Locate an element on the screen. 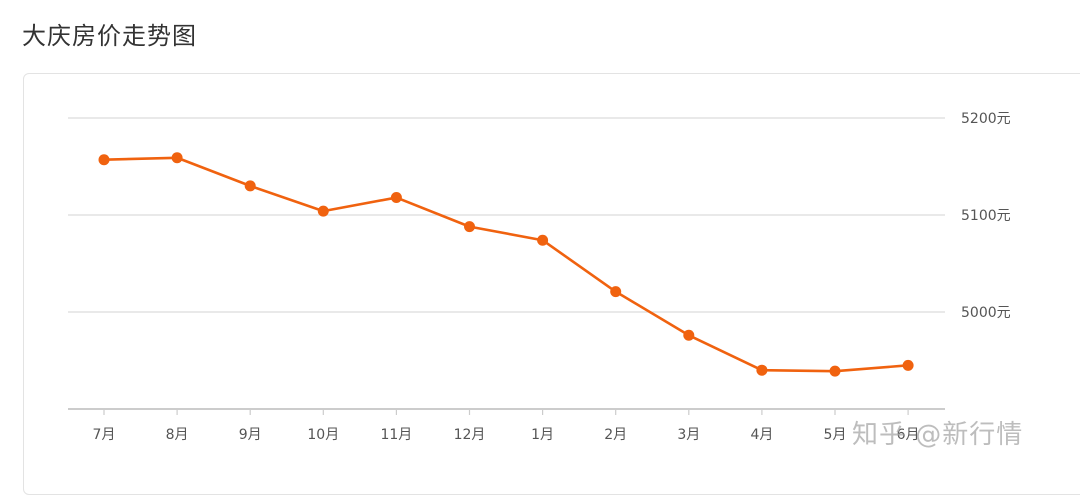  y-tick-label: 5000元 is located at coordinates (986, 313).